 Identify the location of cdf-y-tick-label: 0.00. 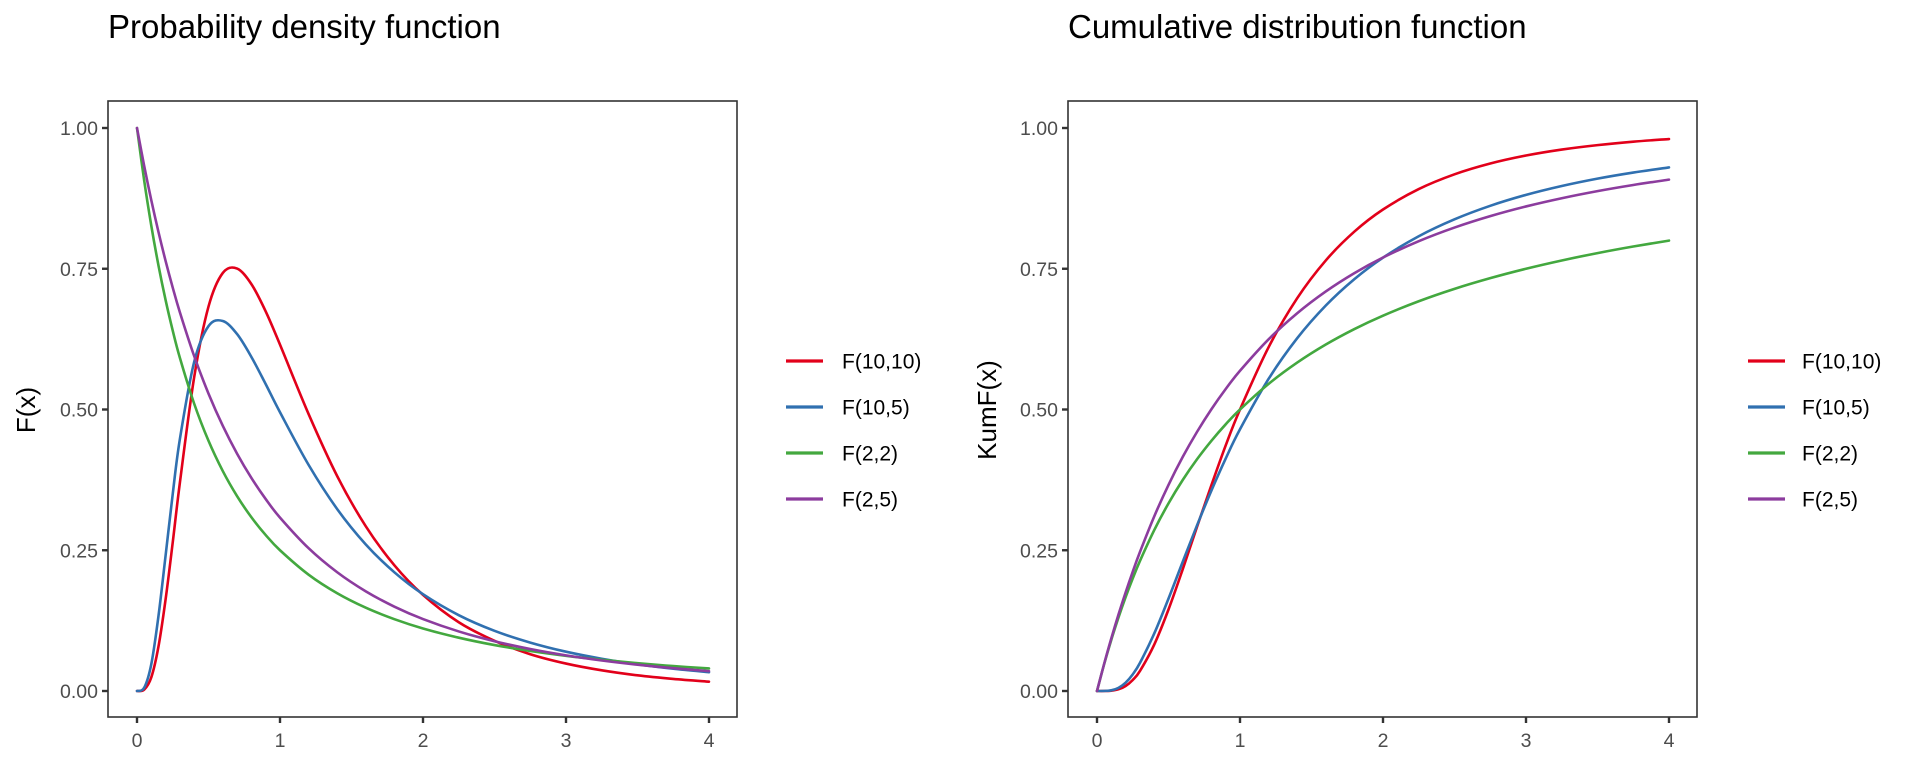
(1039, 692).